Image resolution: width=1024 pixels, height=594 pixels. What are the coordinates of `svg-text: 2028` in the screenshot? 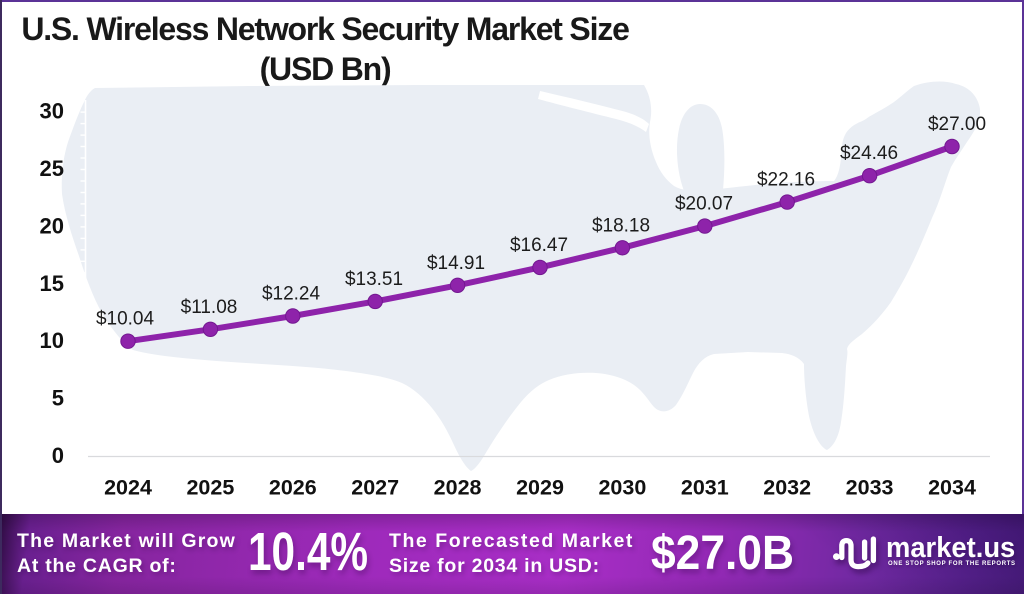 It's located at (458, 488).